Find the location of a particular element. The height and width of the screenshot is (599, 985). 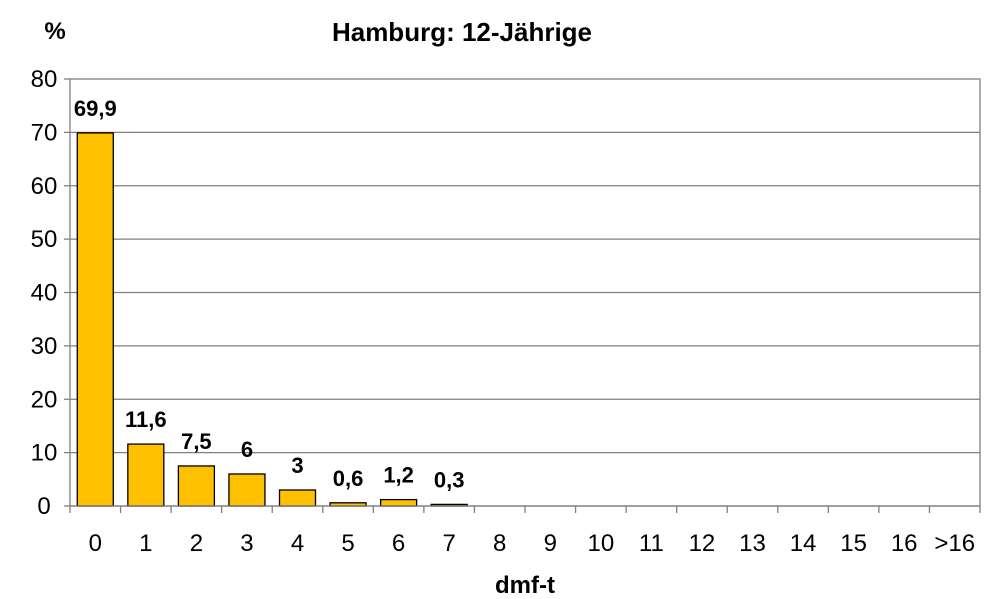

y-tick-label: 40 is located at coordinates (44, 293).